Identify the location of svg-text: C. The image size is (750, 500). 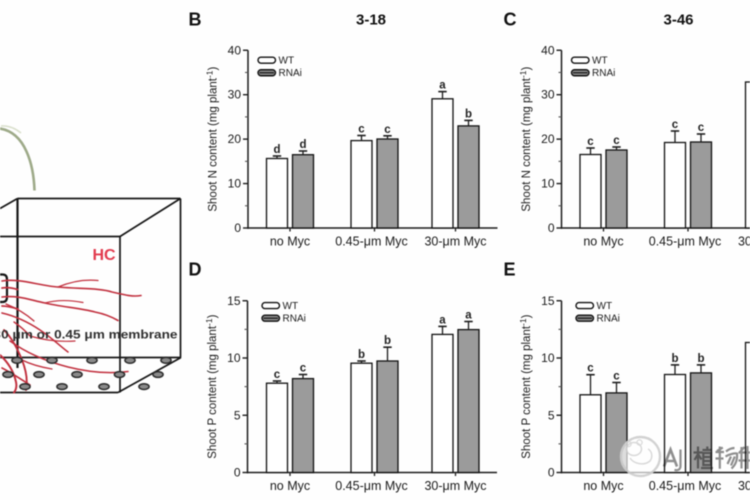
(510, 20).